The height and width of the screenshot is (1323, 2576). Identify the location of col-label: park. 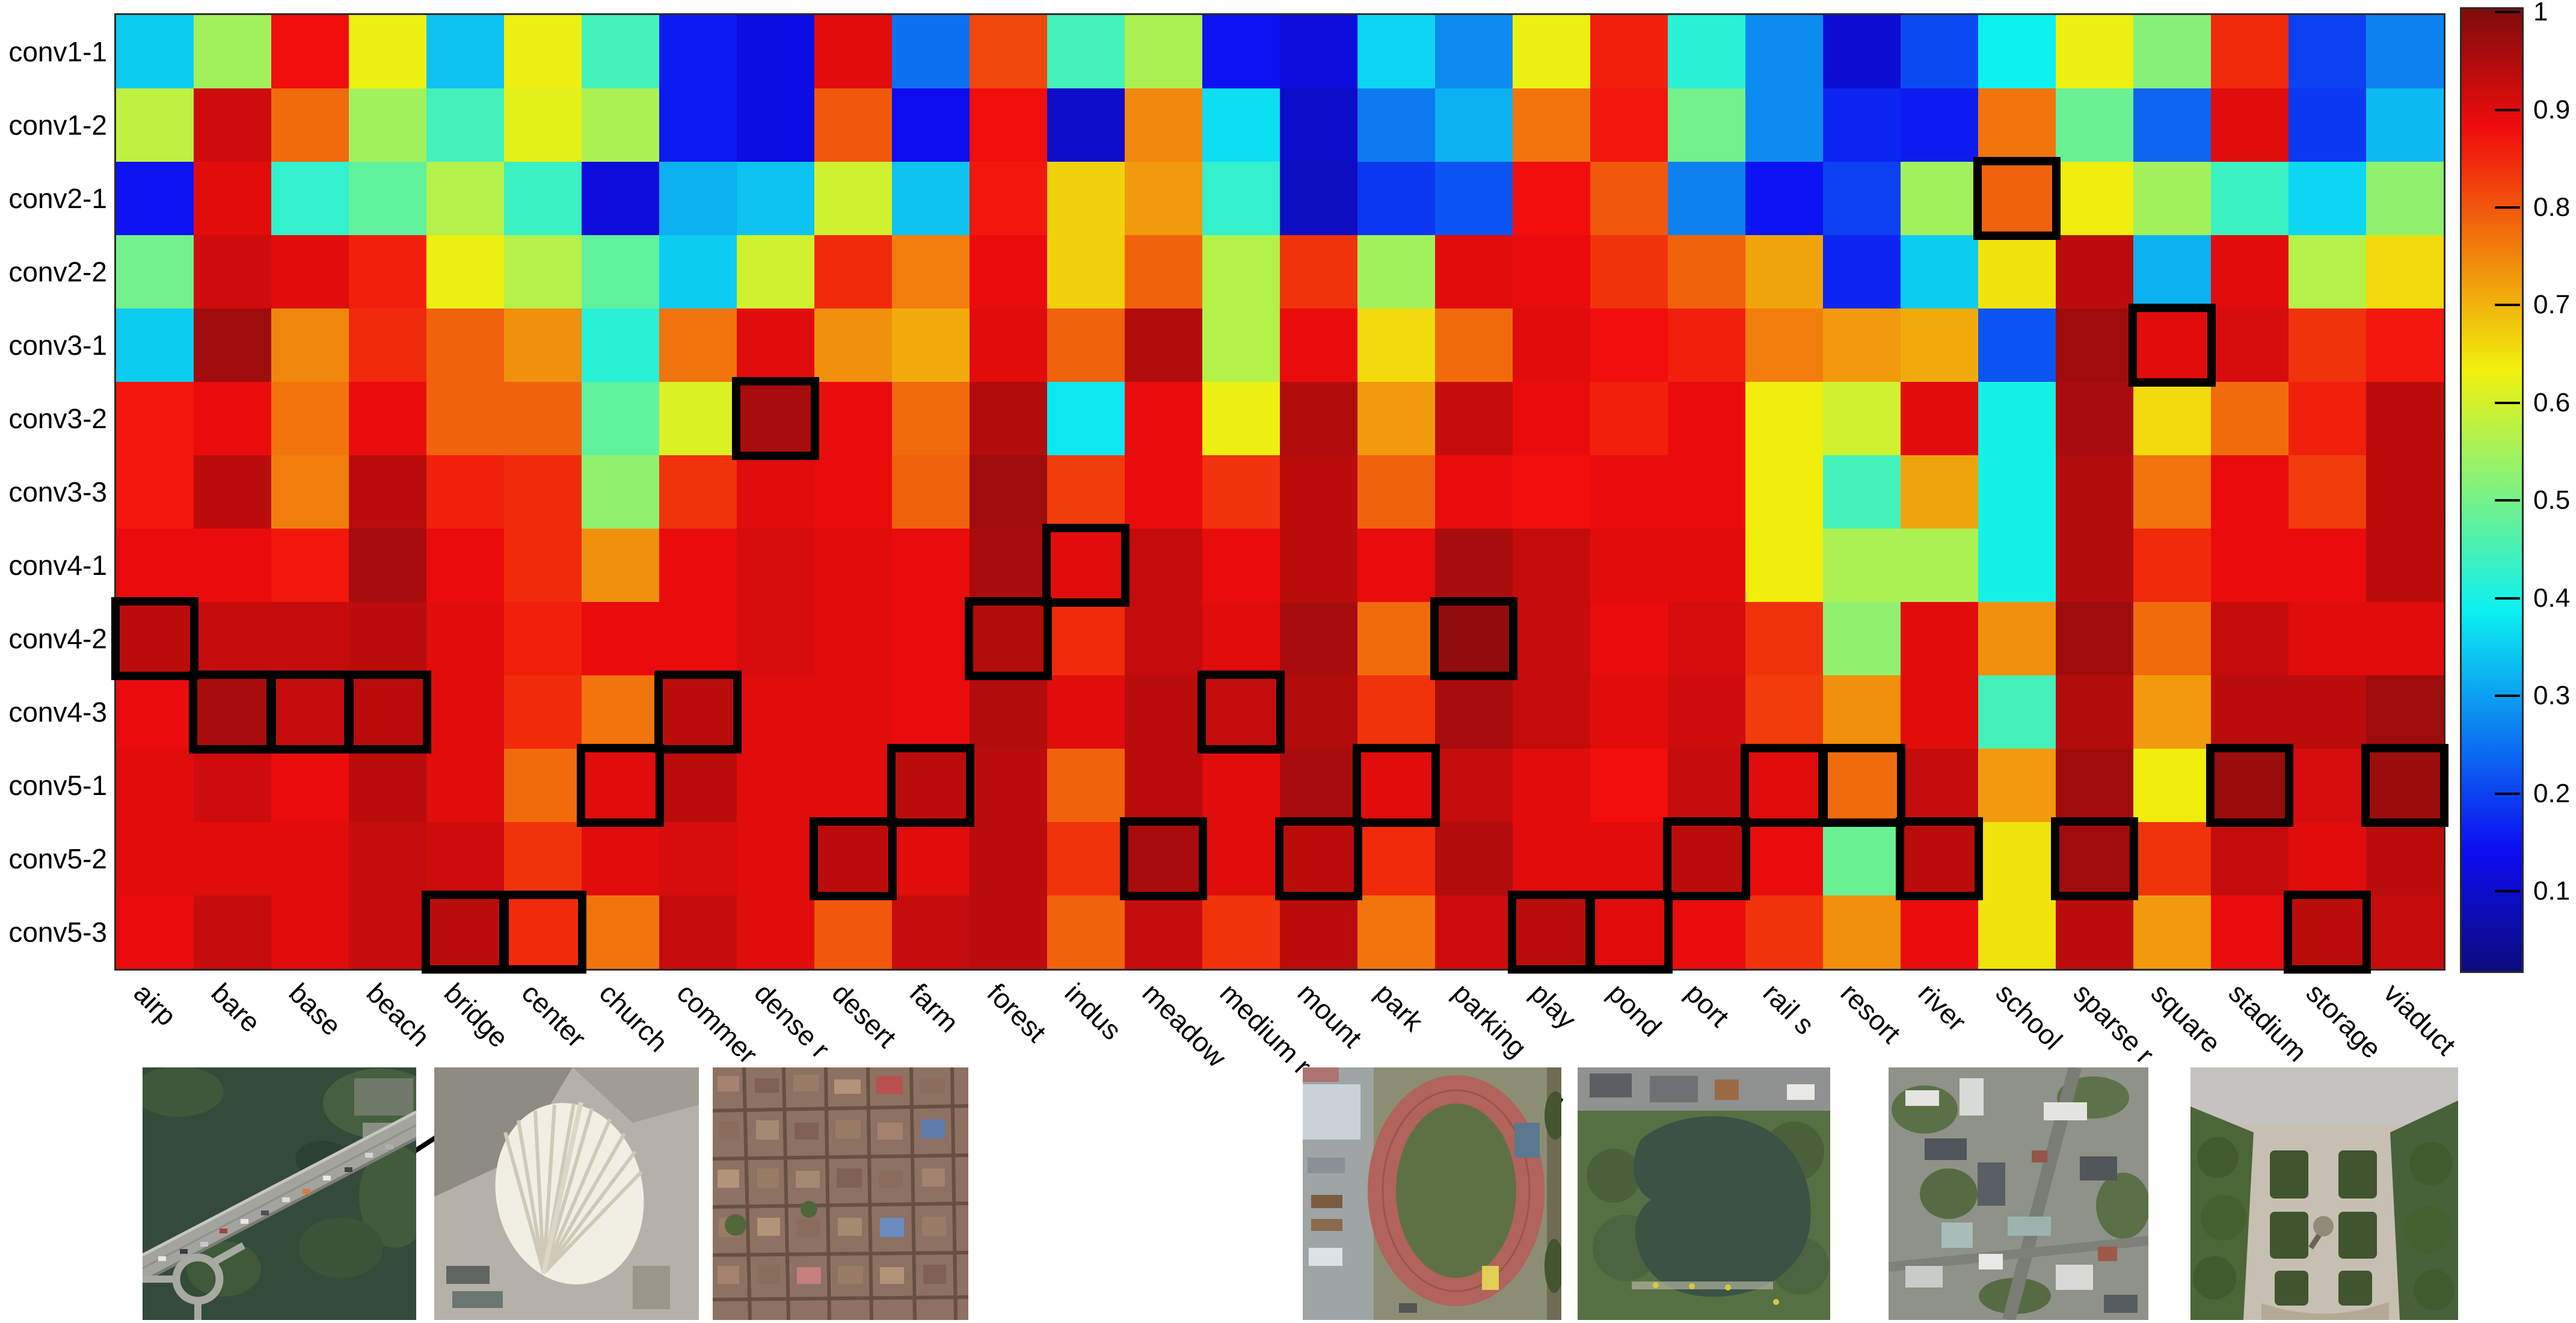
(1400, 1007).